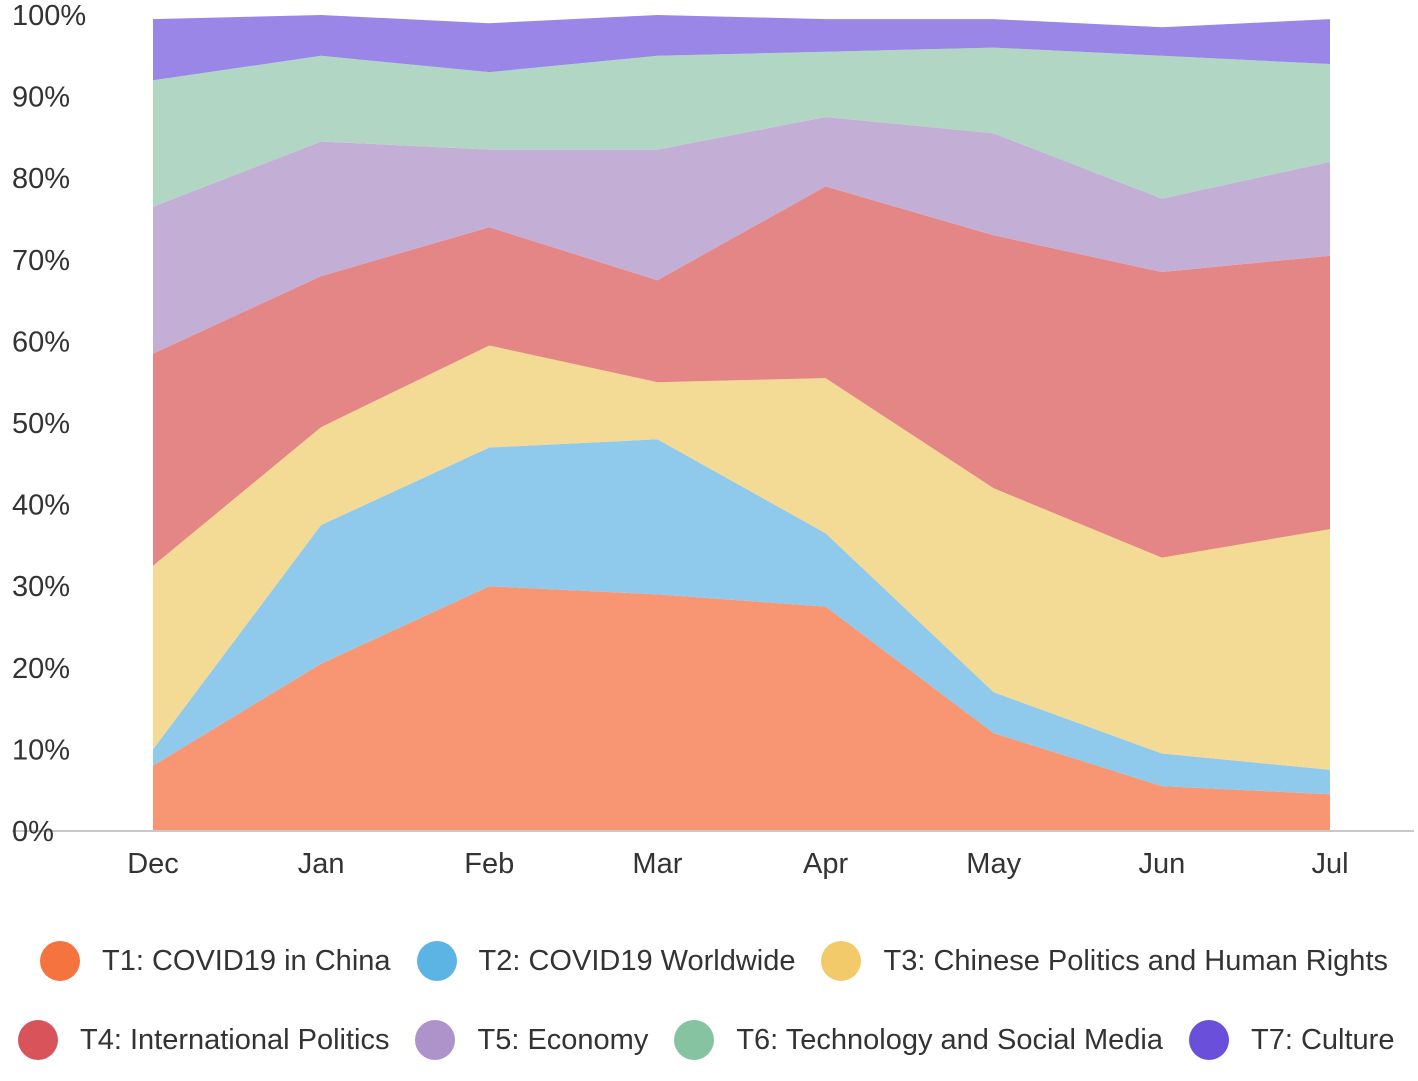 The height and width of the screenshot is (1081, 1418). I want to click on x-tick-label: Apr, so click(825, 864).